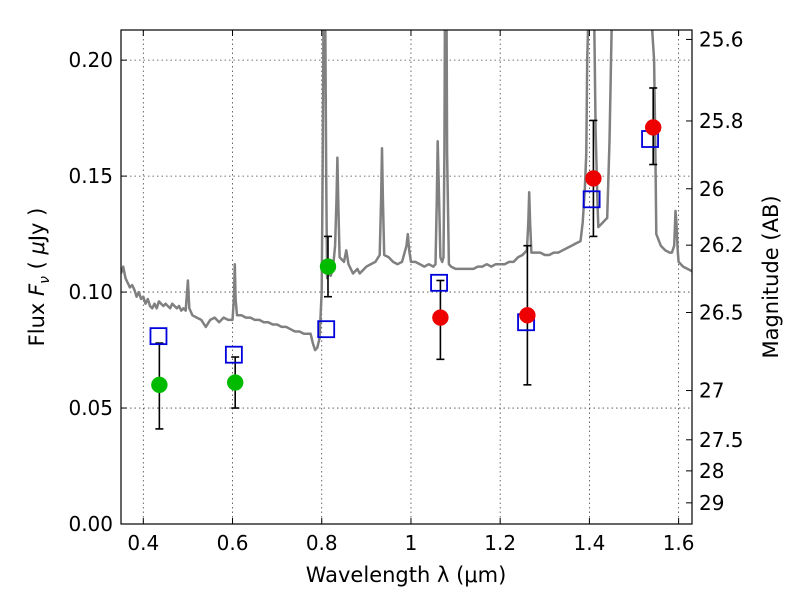  Describe the element at coordinates (90, 408) in the screenshot. I see `y-tick-label: 0.05` at that location.